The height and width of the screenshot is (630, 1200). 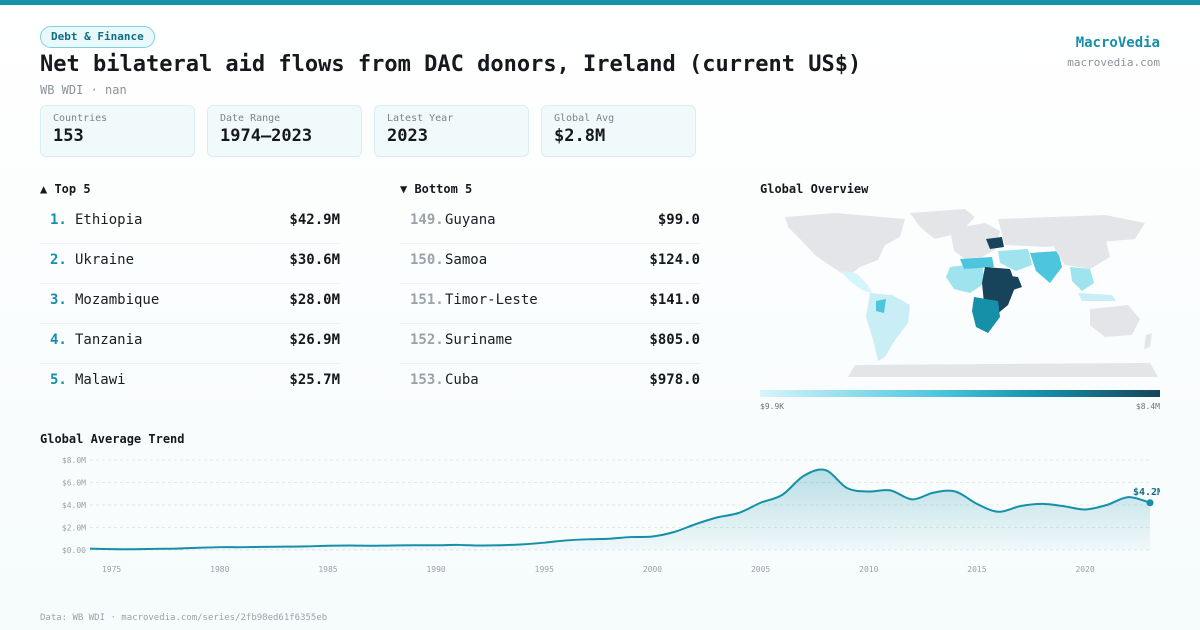 What do you see at coordinates (97, 37) in the screenshot?
I see `category-badge: Debt & Finance` at bounding box center [97, 37].